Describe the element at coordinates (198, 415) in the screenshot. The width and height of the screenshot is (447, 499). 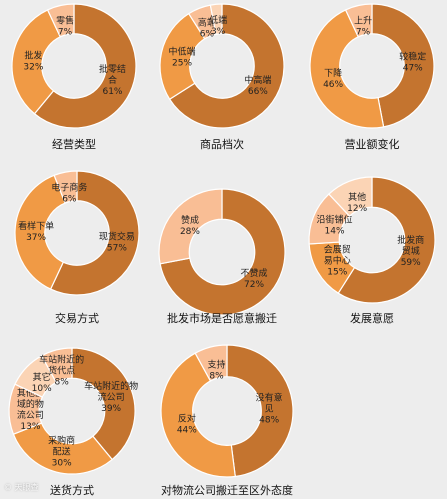
I see `donut-slice-反对` at that location.